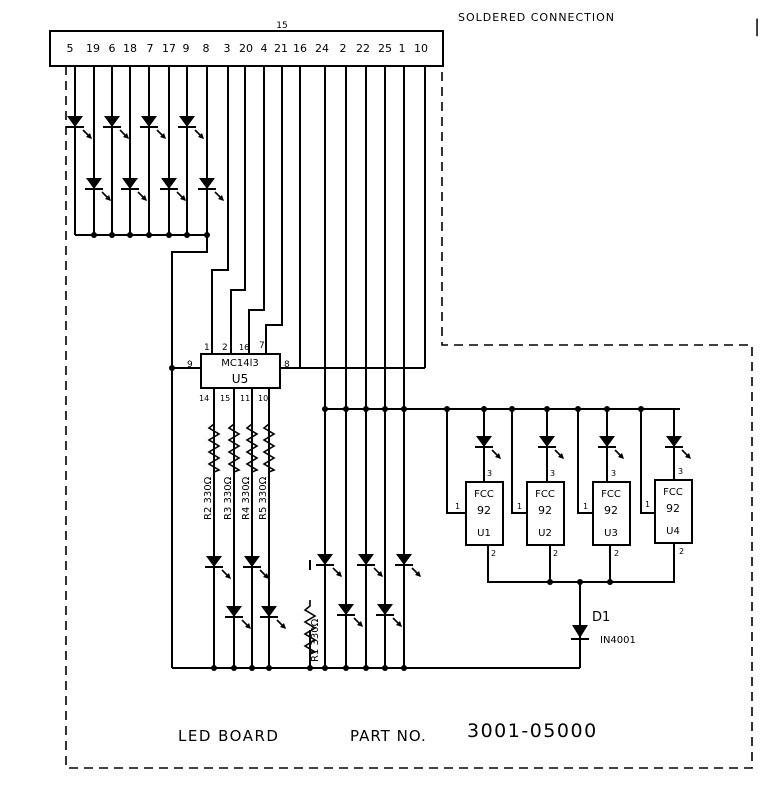 The image size is (765, 801). I want to click on ic-u5-pin-bottom: 10, so click(263, 398).